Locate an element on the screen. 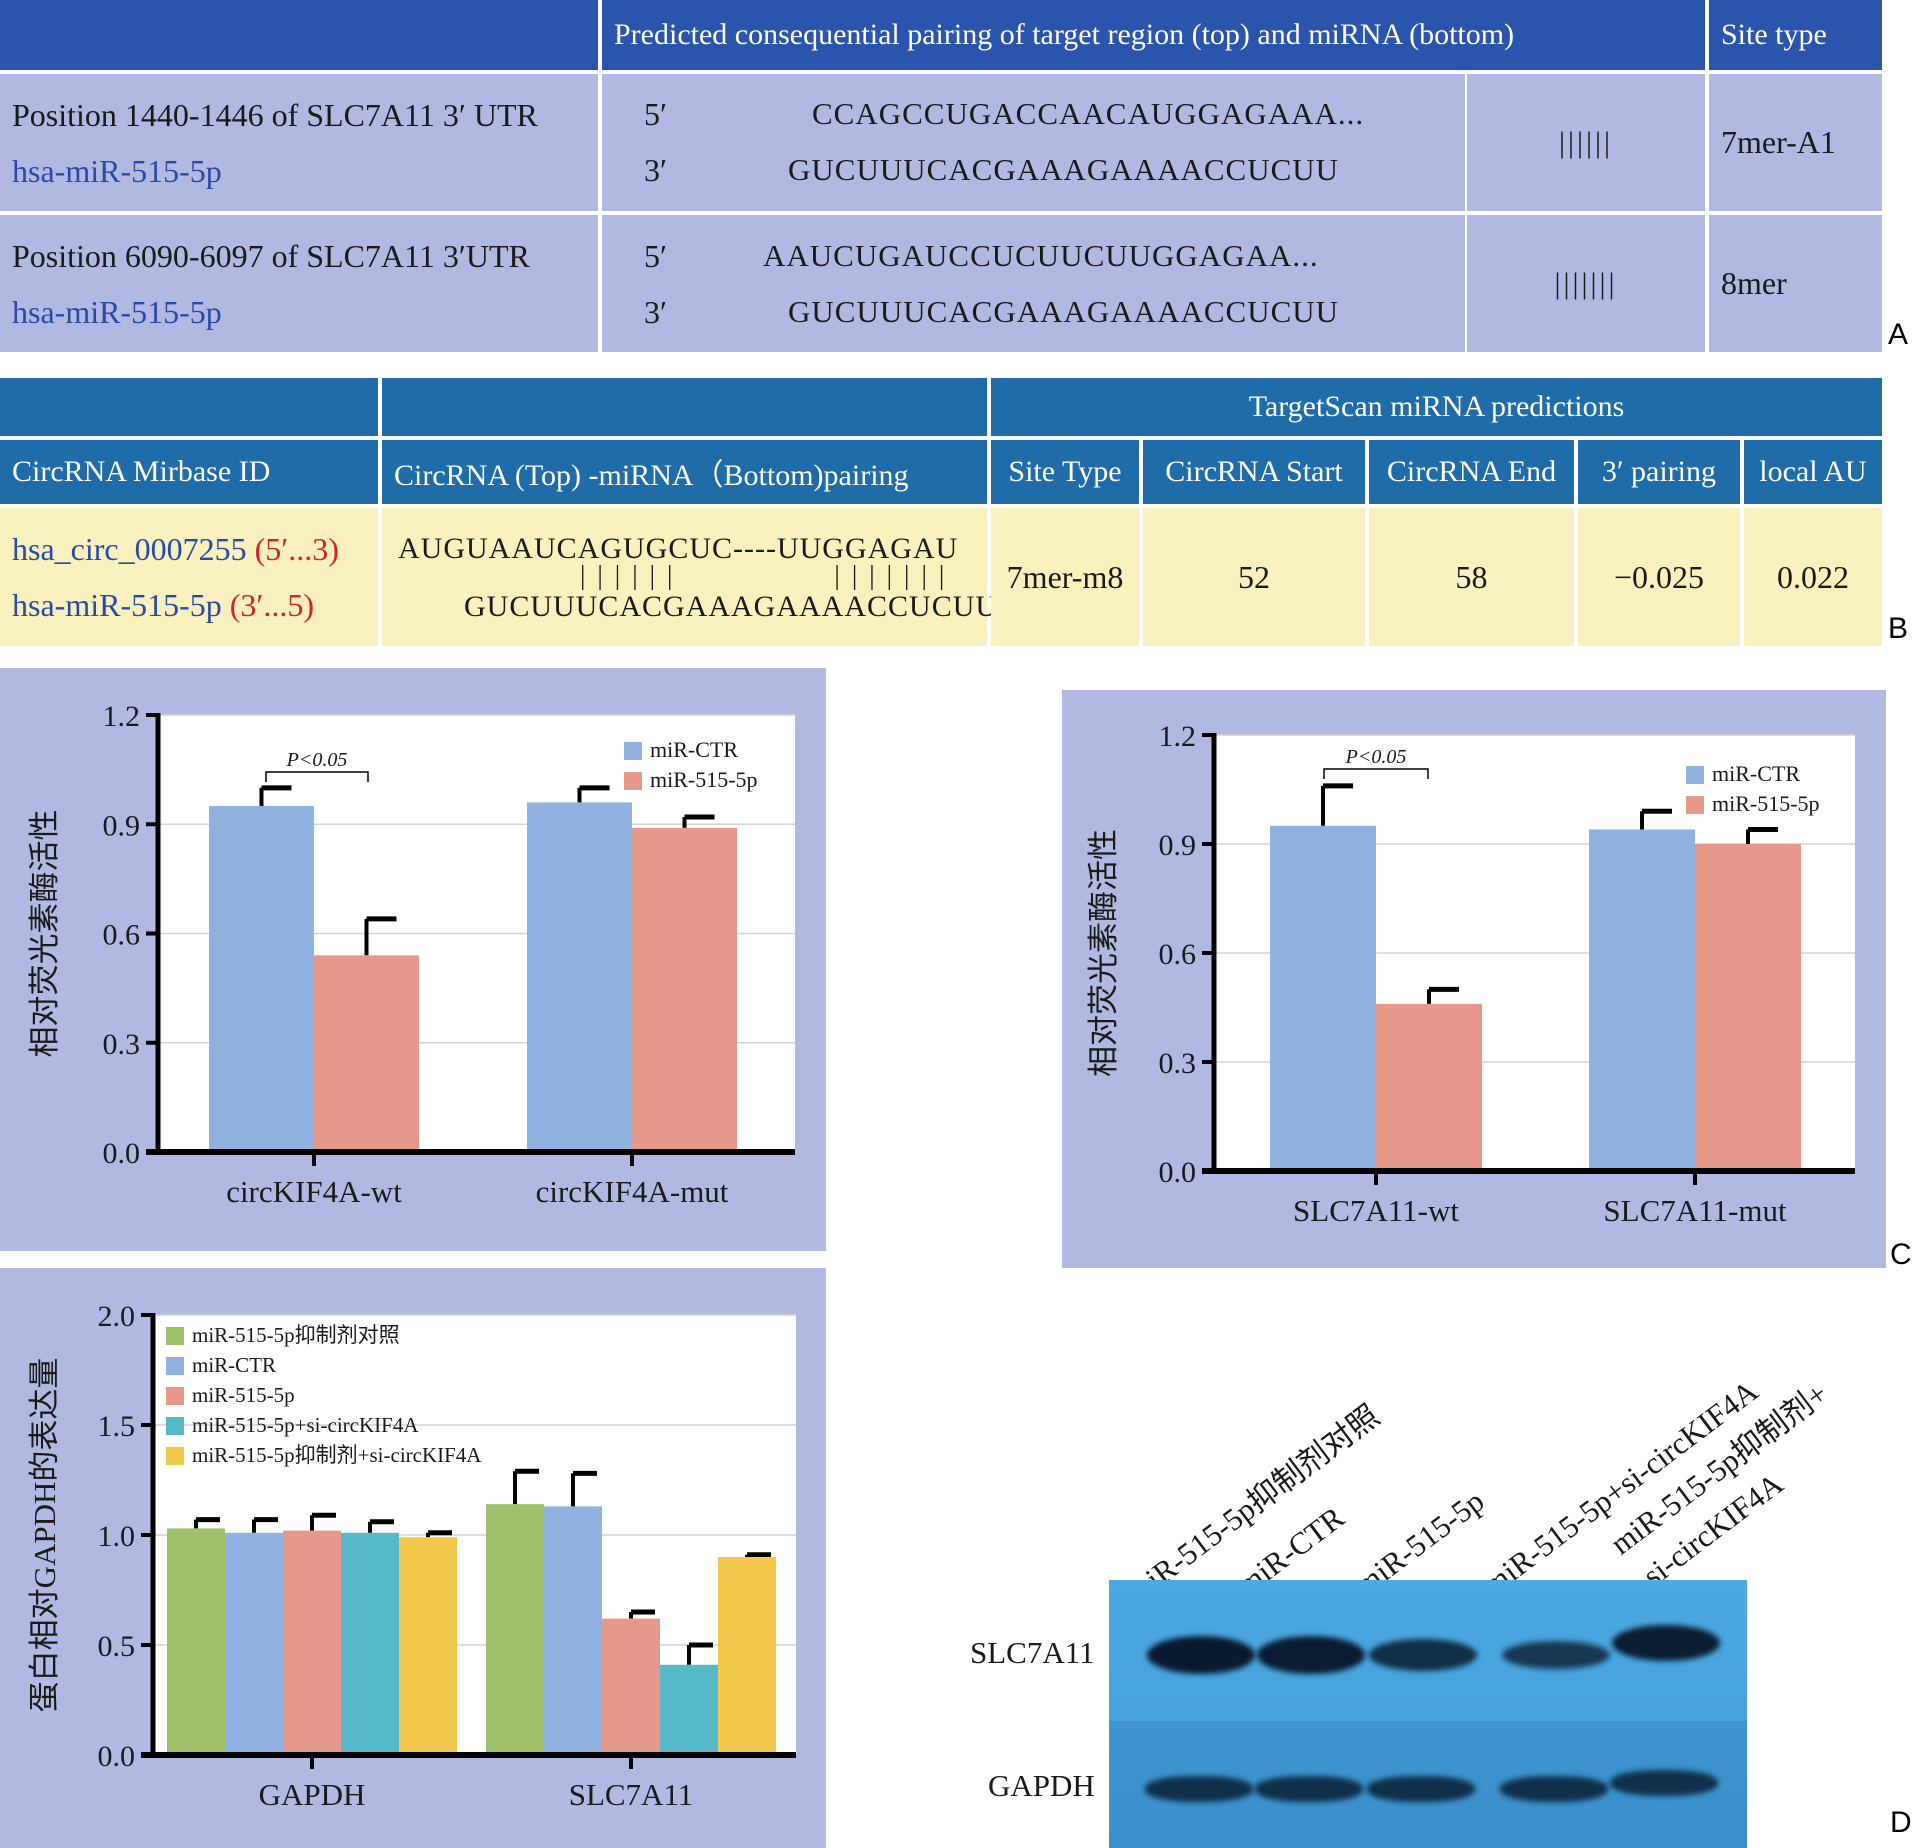  table-a-row1-end-top: 5′ is located at coordinates (655, 114).